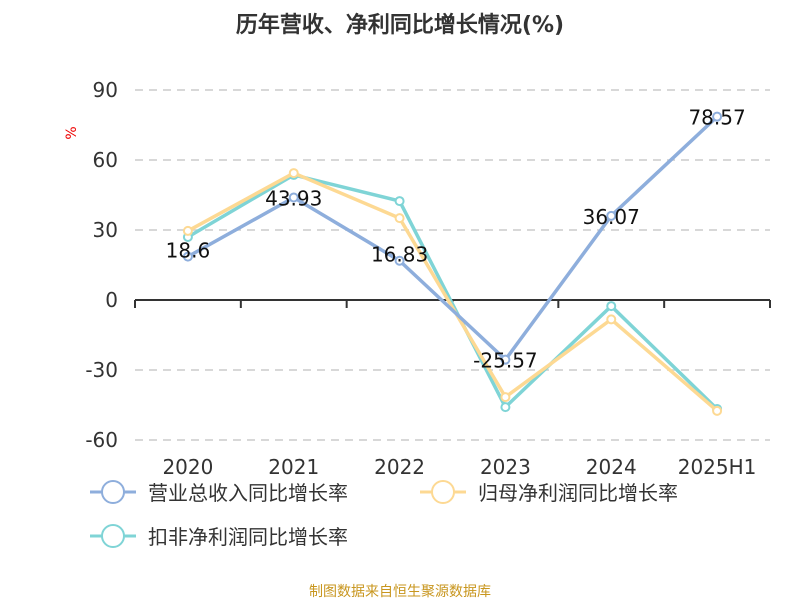  What do you see at coordinates (248, 537) in the screenshot?
I see `legend-label: 扣非净利润同比增长率` at bounding box center [248, 537].